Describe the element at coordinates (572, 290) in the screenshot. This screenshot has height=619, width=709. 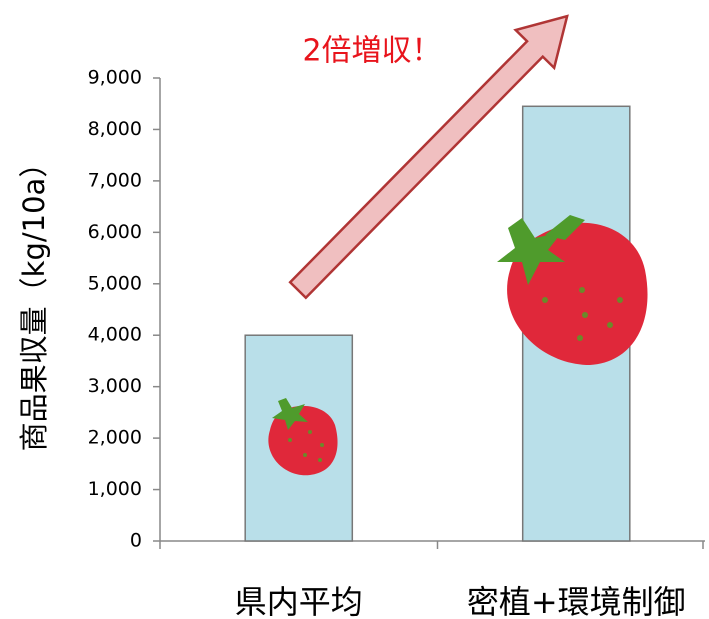
I see `strawberry-large` at that location.